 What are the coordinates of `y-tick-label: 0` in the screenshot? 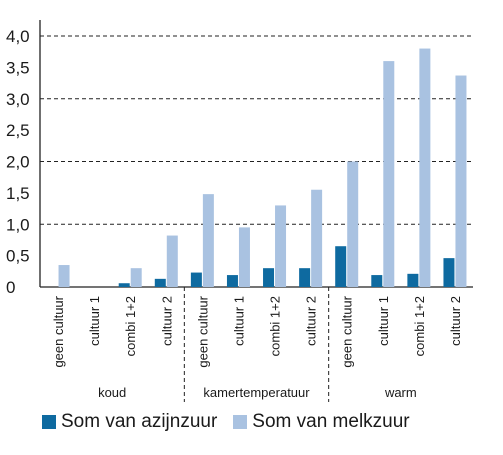 It's located at (10, 287).